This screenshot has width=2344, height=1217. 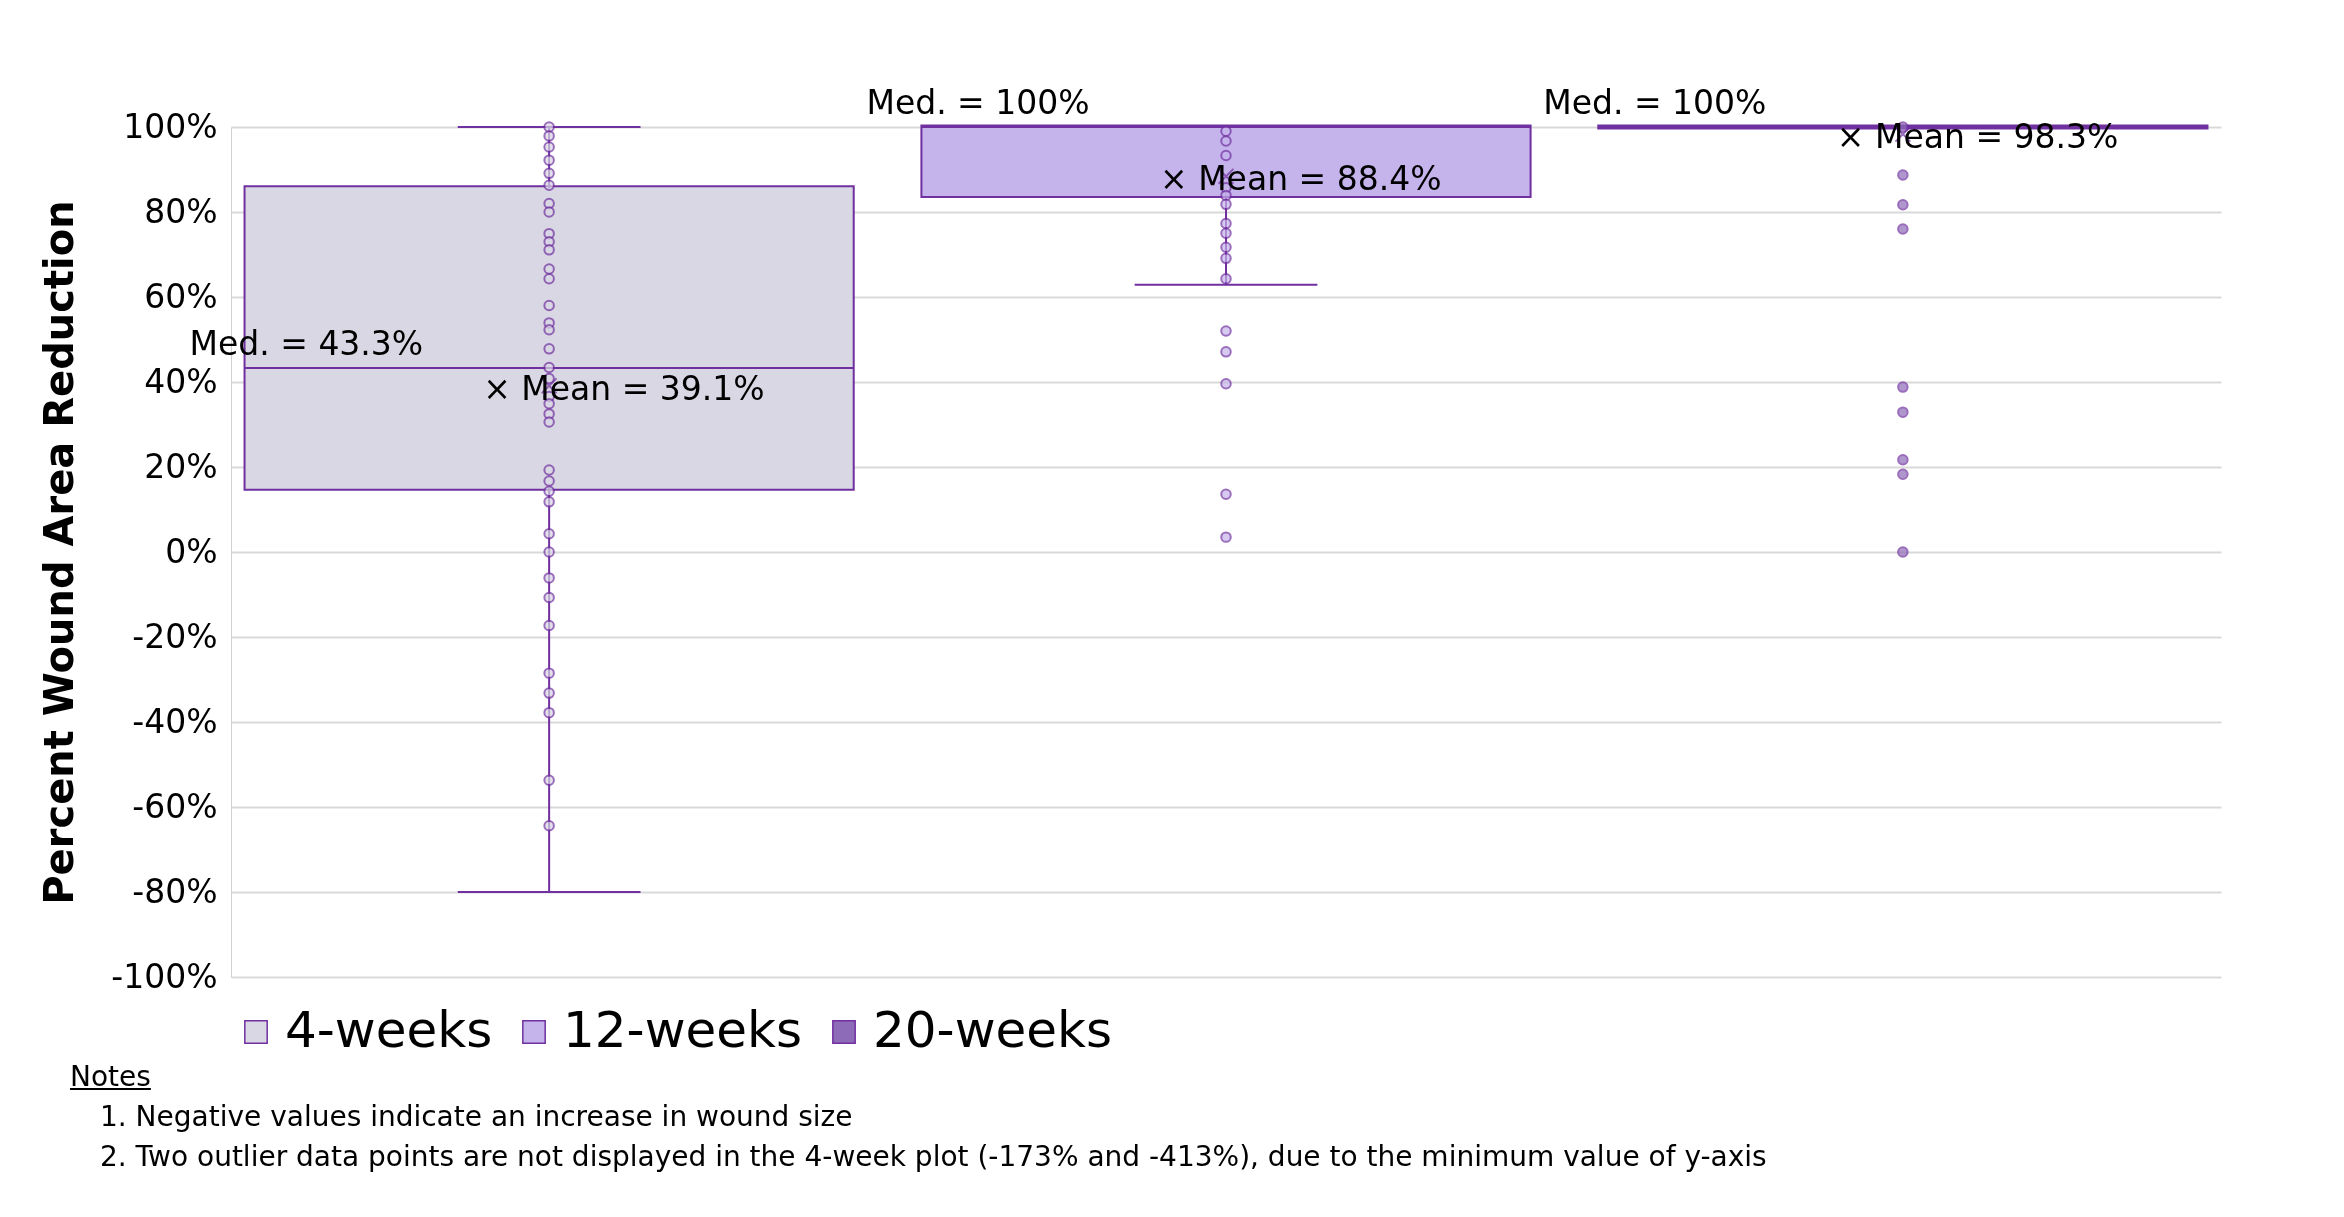 What do you see at coordinates (624, 388) in the screenshot?
I see `annotation: × Mean = 39.1%` at bounding box center [624, 388].